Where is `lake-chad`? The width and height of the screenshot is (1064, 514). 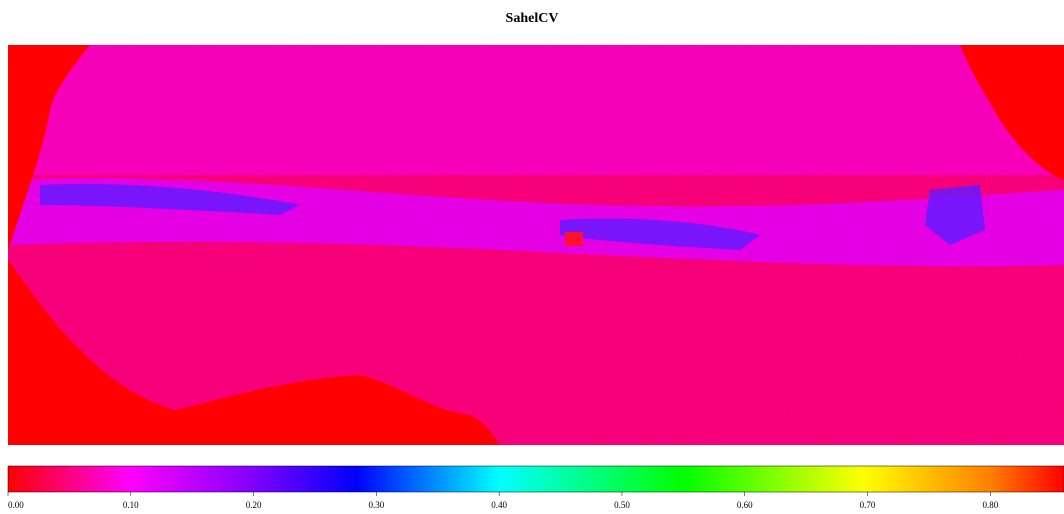
lake-chad is located at coordinates (574, 239).